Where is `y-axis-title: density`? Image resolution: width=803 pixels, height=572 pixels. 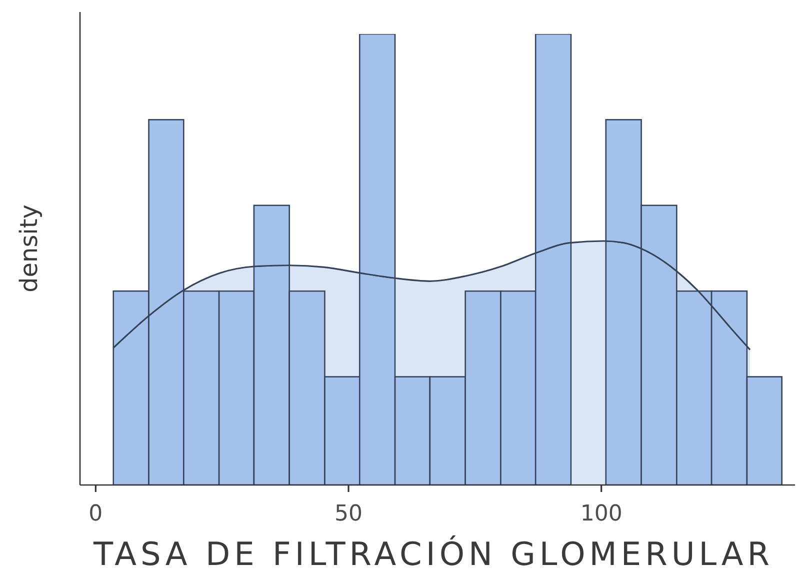 y-axis-title: density is located at coordinates (29, 248).